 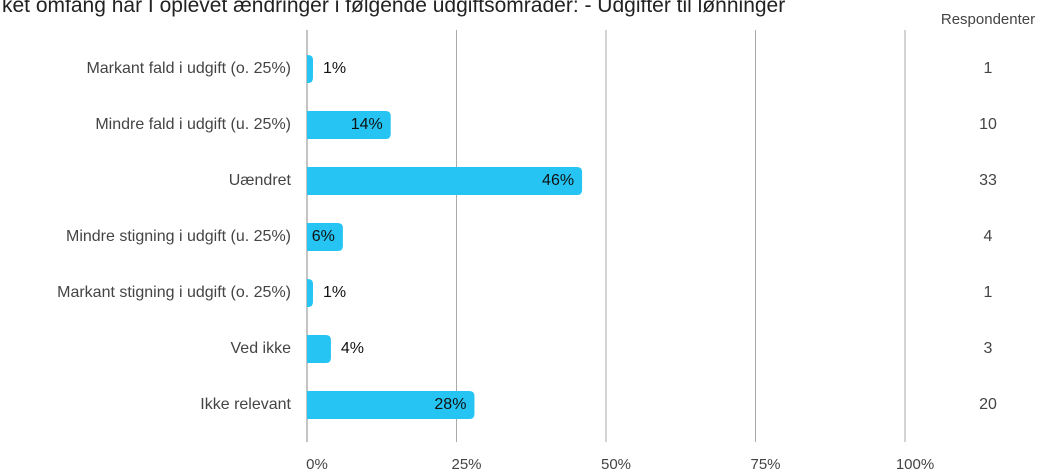 What do you see at coordinates (367, 124) in the screenshot?
I see `value-label: 14%` at bounding box center [367, 124].